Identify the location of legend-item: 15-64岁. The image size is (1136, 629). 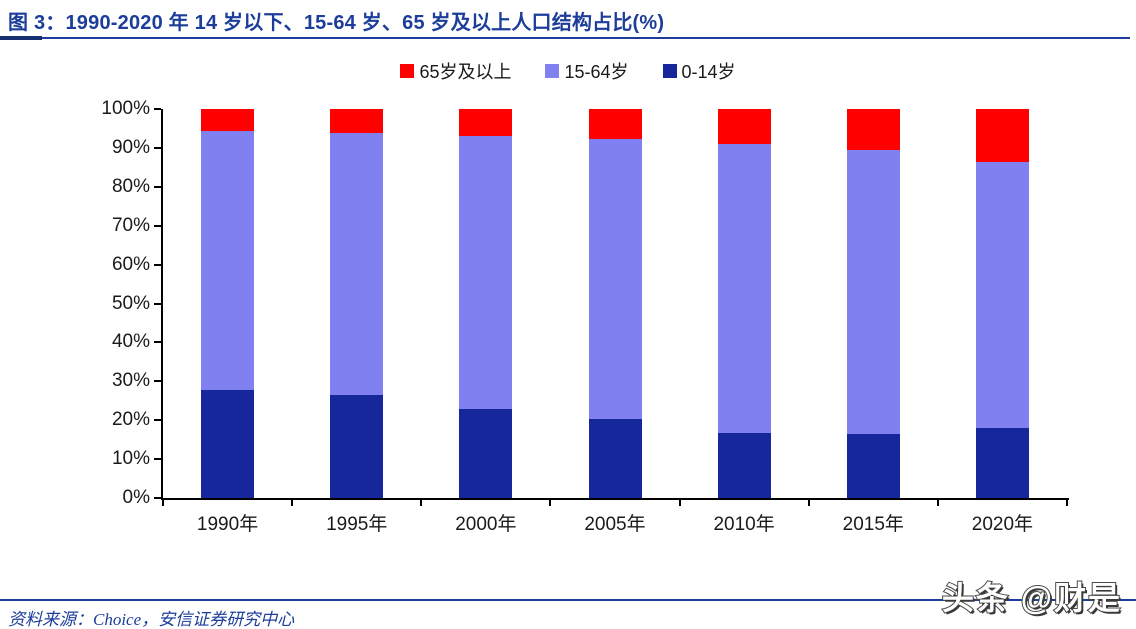
(587, 71).